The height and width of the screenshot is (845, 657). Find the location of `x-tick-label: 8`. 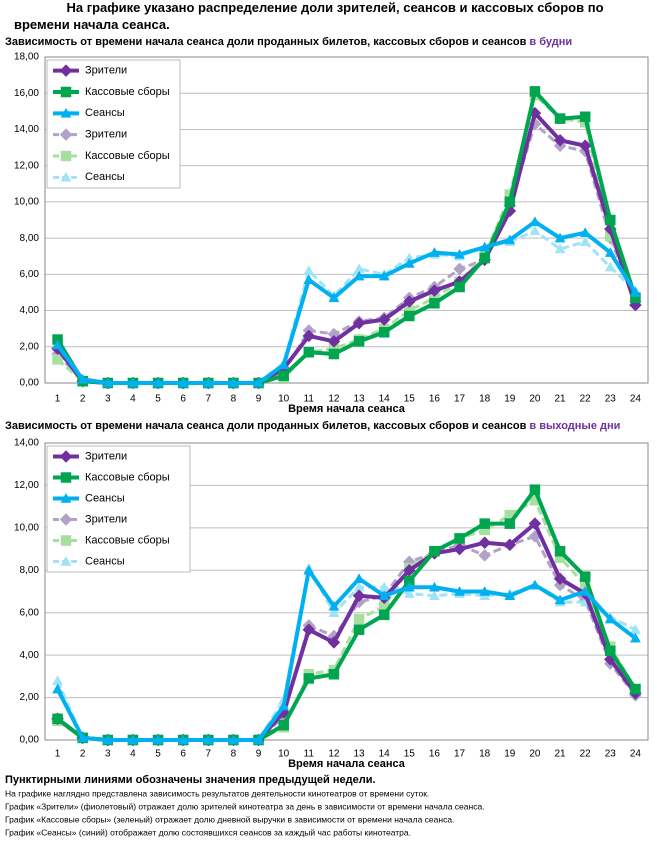

x-tick-label: 8 is located at coordinates (234, 399).